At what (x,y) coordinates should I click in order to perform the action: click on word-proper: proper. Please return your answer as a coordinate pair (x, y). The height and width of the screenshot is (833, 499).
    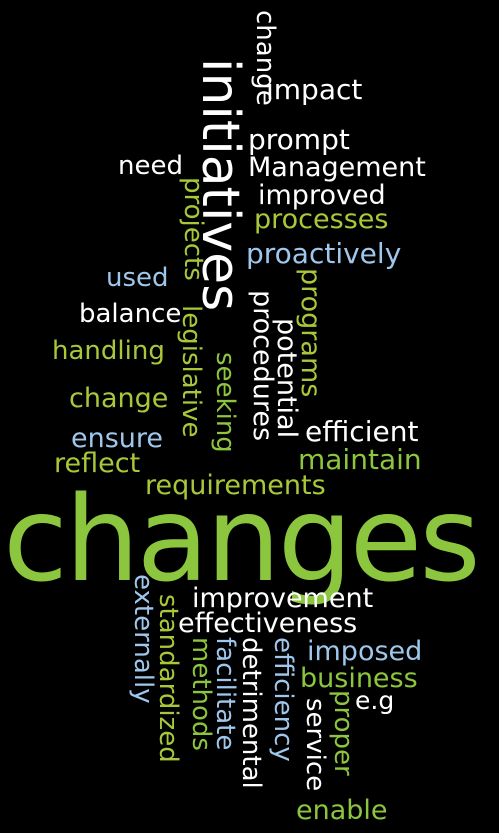
    Looking at the image, I should click on (343, 733).